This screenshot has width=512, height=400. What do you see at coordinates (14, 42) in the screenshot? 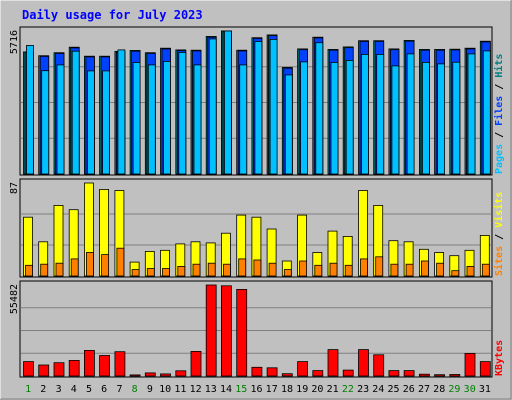
I see `scale-max-hits: 5716` at bounding box center [14, 42].